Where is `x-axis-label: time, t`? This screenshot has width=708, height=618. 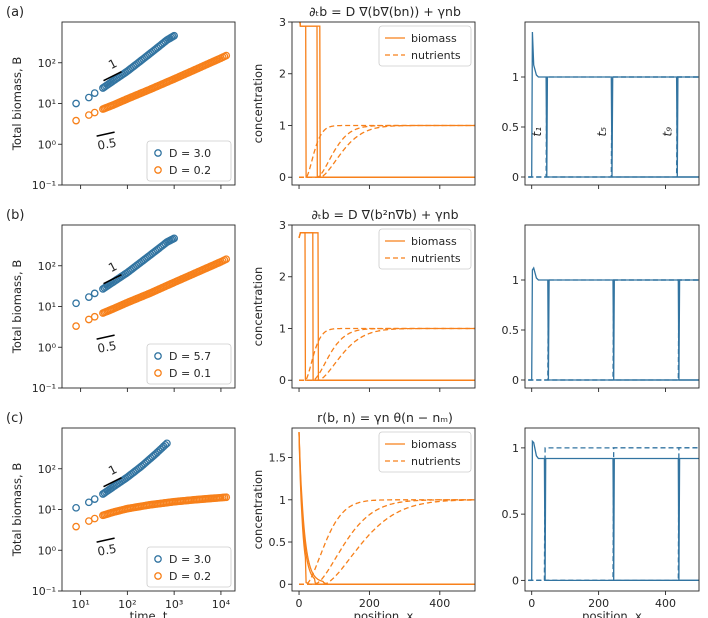
x-axis-label: time, t is located at coordinates (149, 613).